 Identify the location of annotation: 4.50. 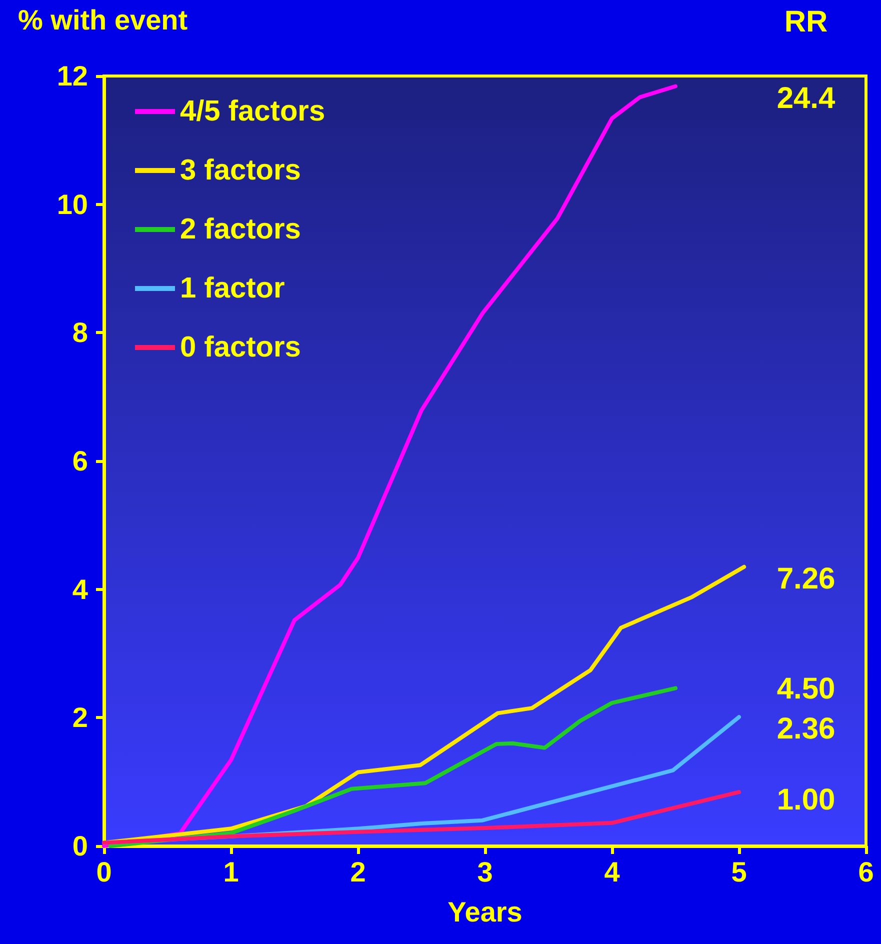
(806, 689).